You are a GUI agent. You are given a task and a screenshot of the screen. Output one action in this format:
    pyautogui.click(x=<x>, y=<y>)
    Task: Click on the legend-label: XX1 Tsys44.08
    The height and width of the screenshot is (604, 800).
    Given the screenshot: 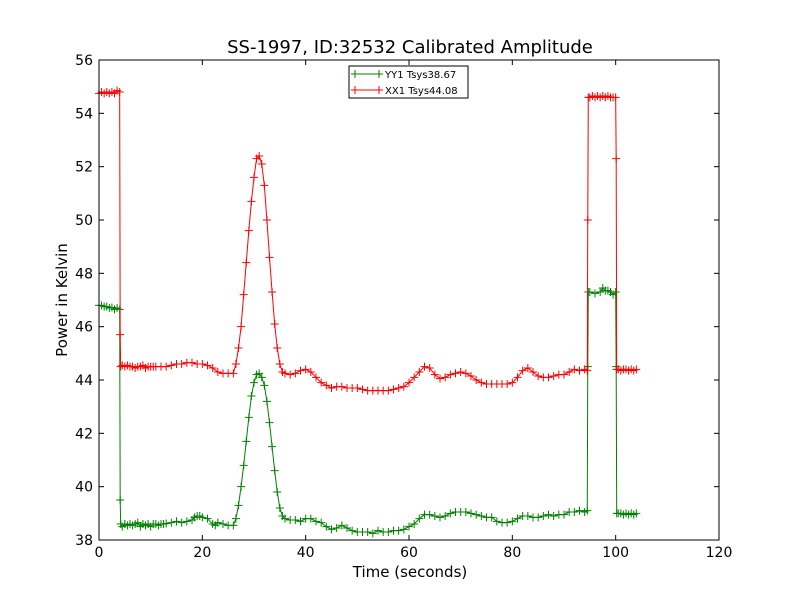 What is the action you would take?
    pyautogui.click(x=421, y=91)
    